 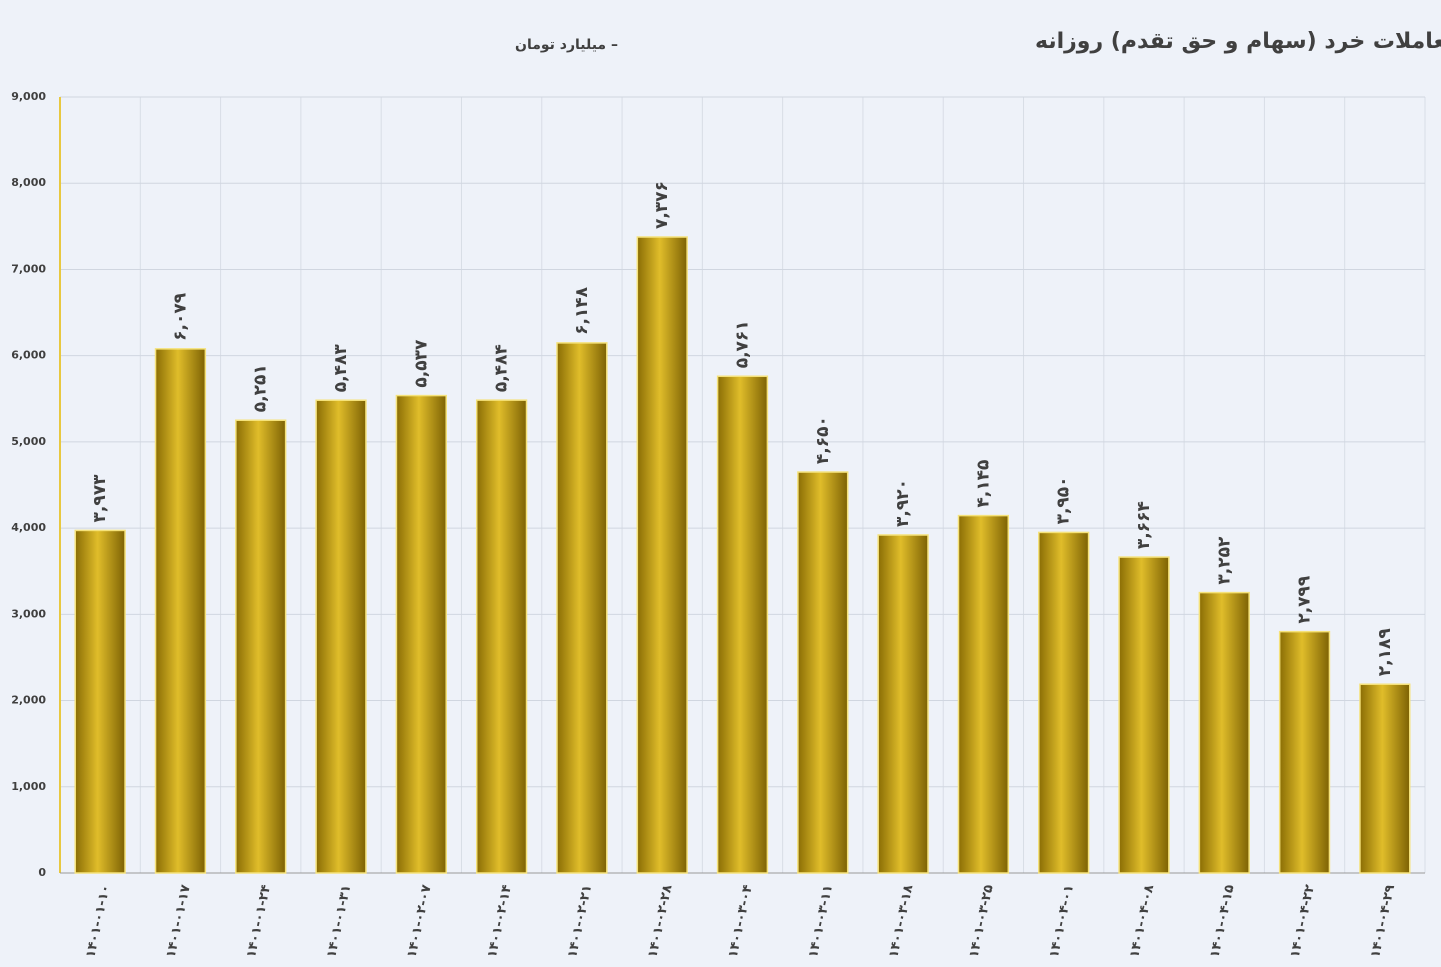 What do you see at coordinates (28, 441) in the screenshot?
I see `y-tick-label: 5,000` at bounding box center [28, 441].